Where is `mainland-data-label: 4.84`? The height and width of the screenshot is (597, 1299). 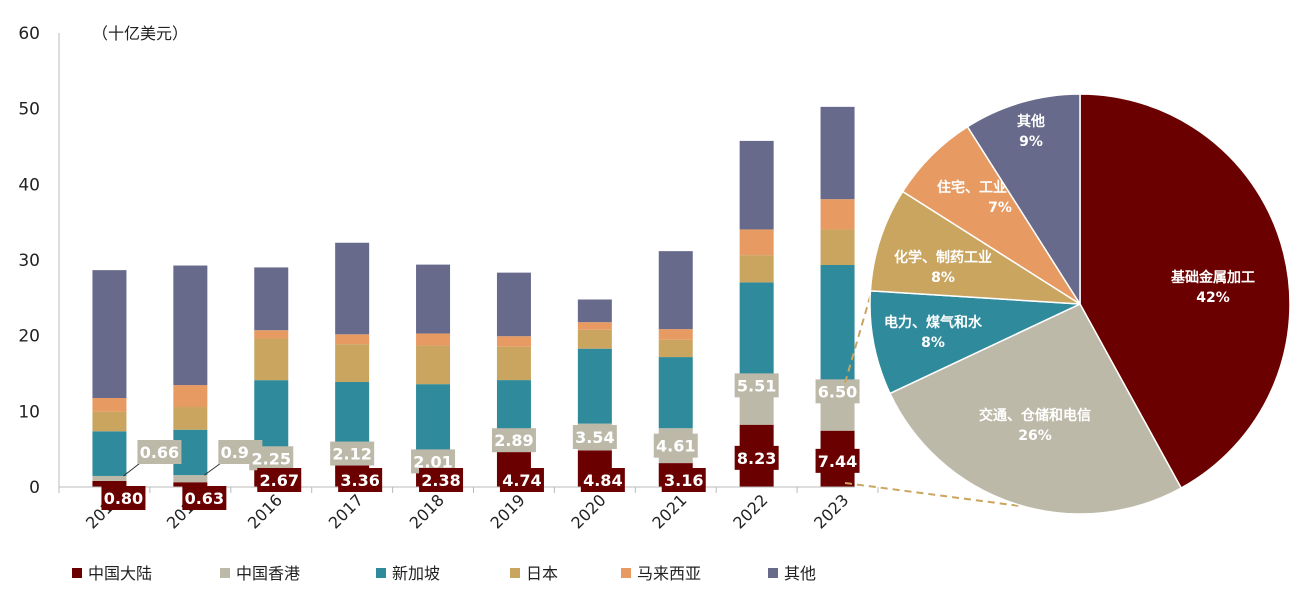
mainland-data-label: 4.84 is located at coordinates (602, 480).